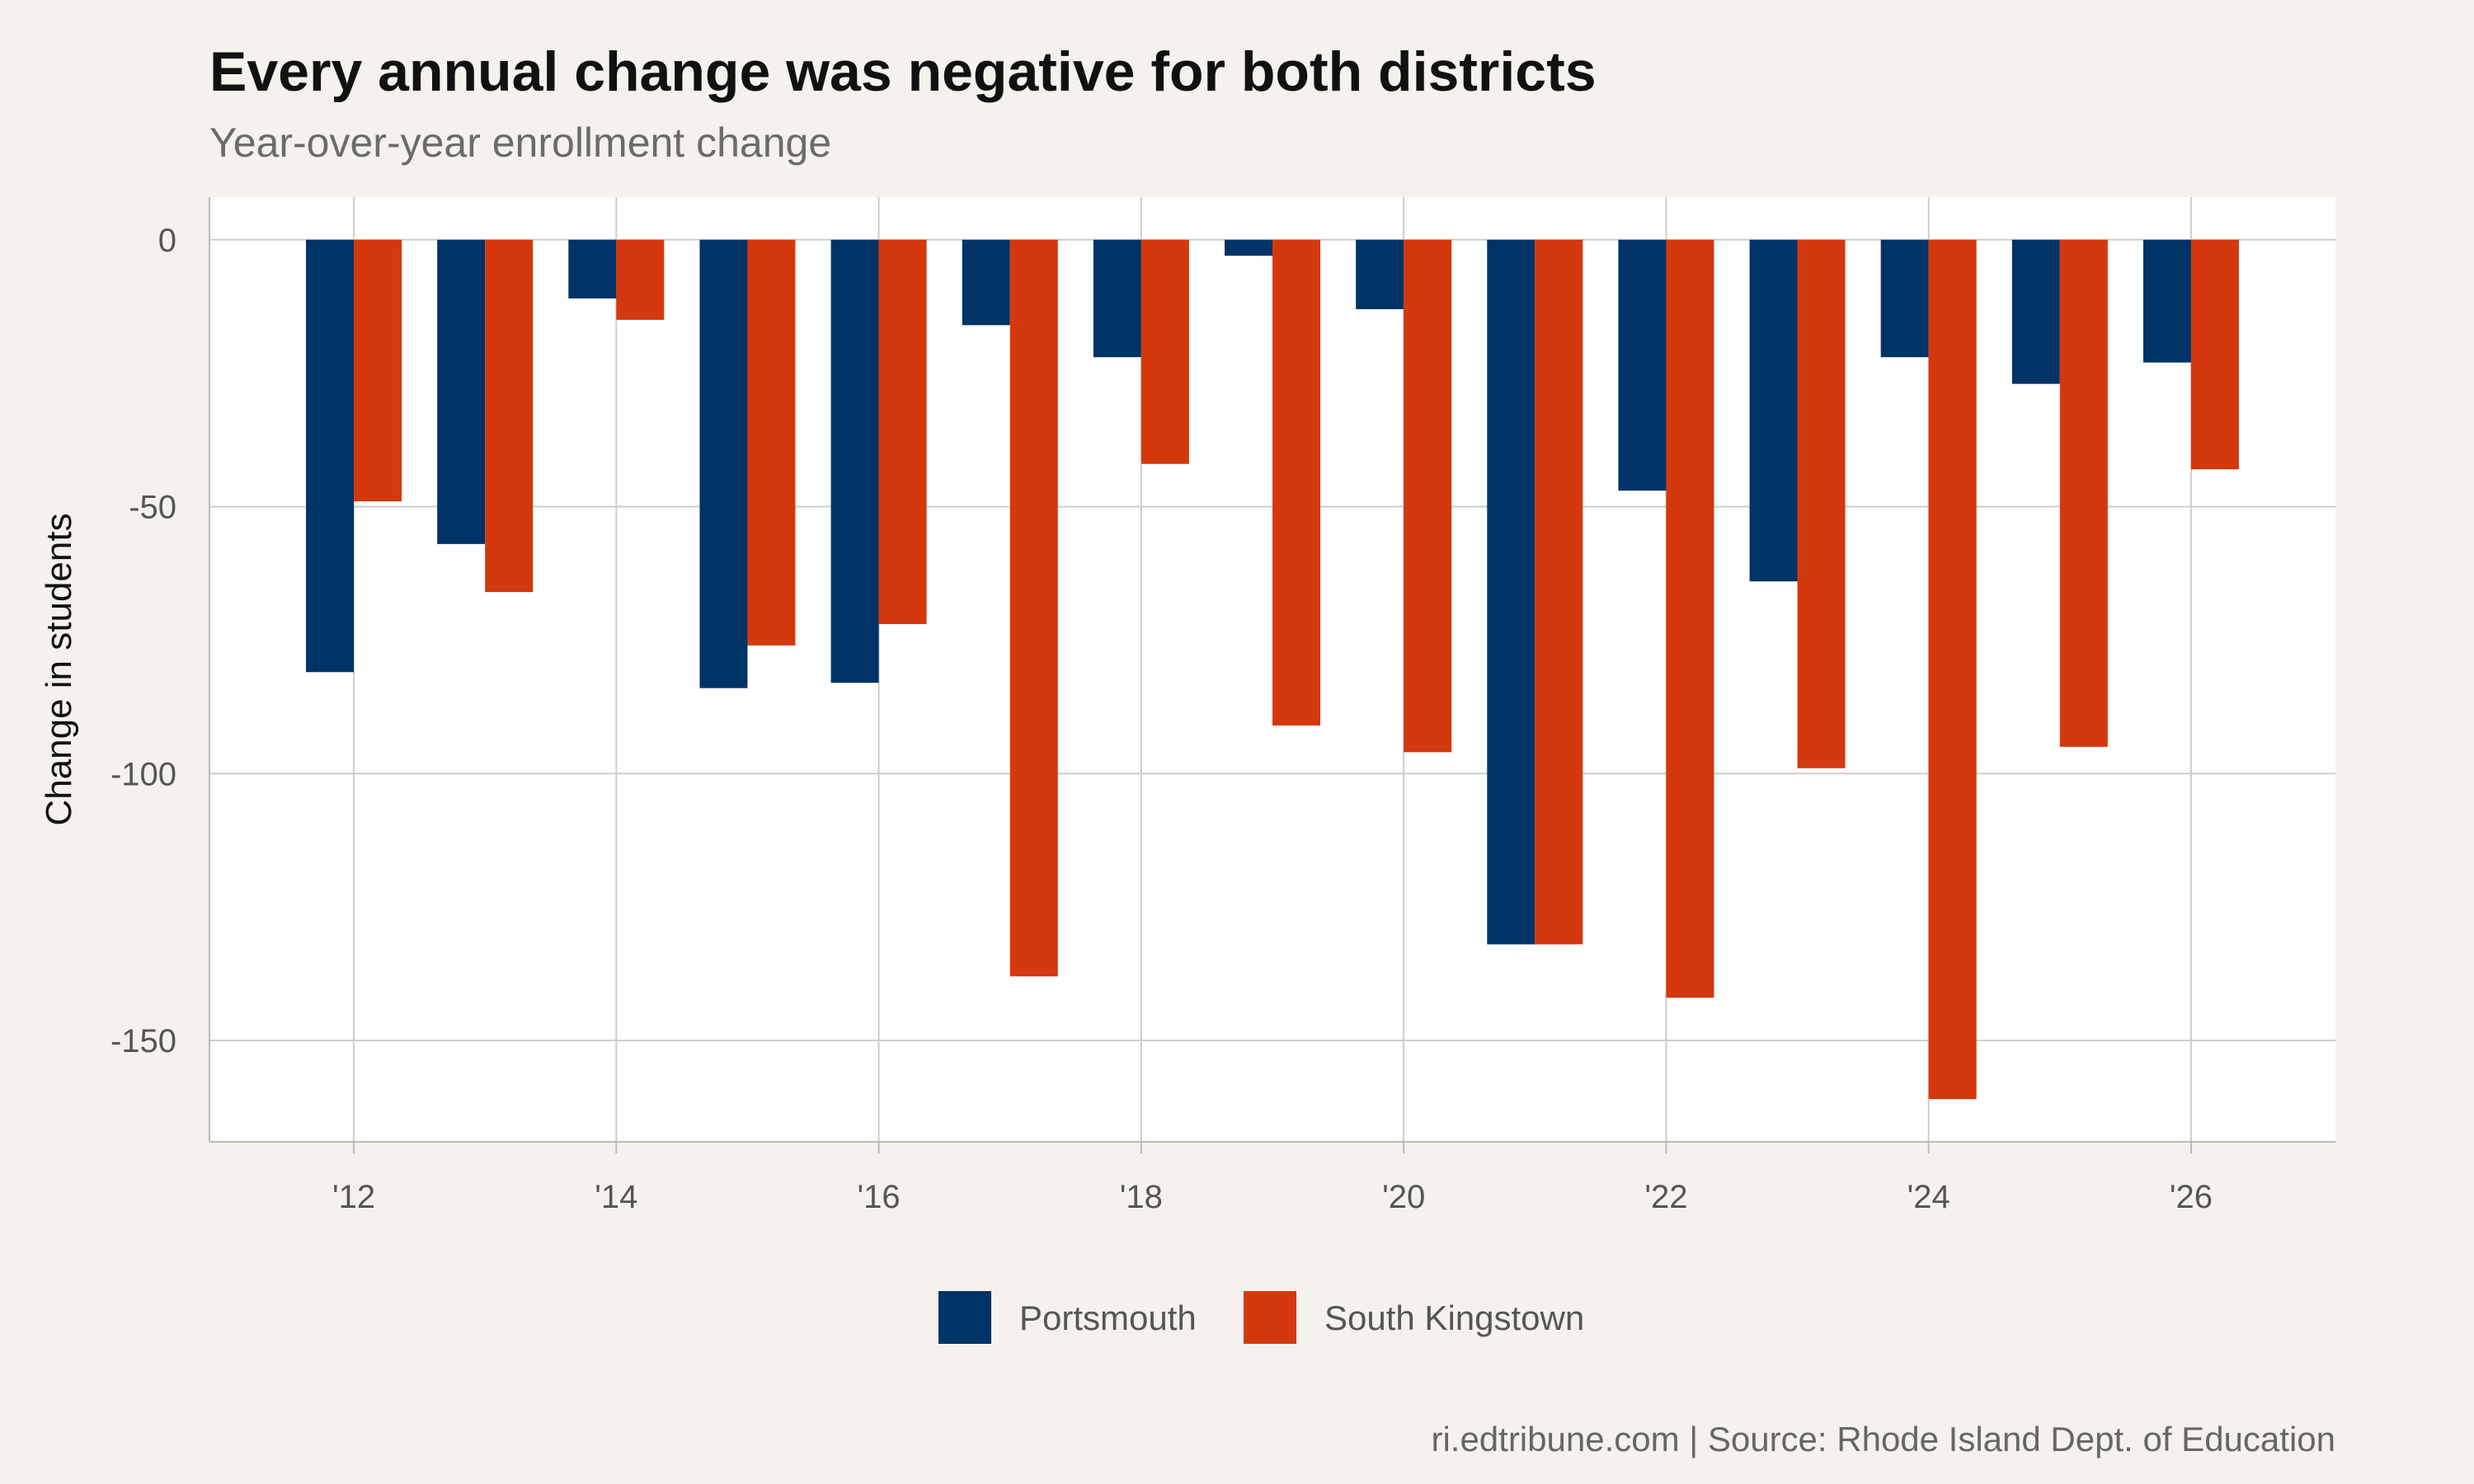  What do you see at coordinates (167, 241) in the screenshot?
I see `y-tick-label: 0` at bounding box center [167, 241].